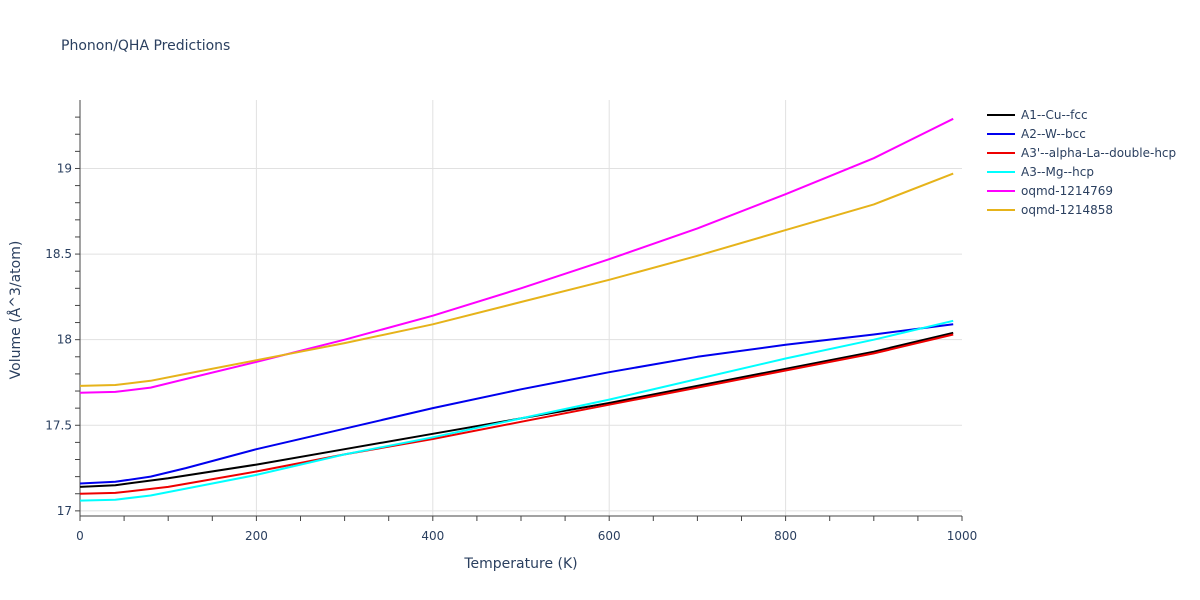  I want to click on legend-label: A3'--alpha-La--double-hcp, so click(1098, 153).